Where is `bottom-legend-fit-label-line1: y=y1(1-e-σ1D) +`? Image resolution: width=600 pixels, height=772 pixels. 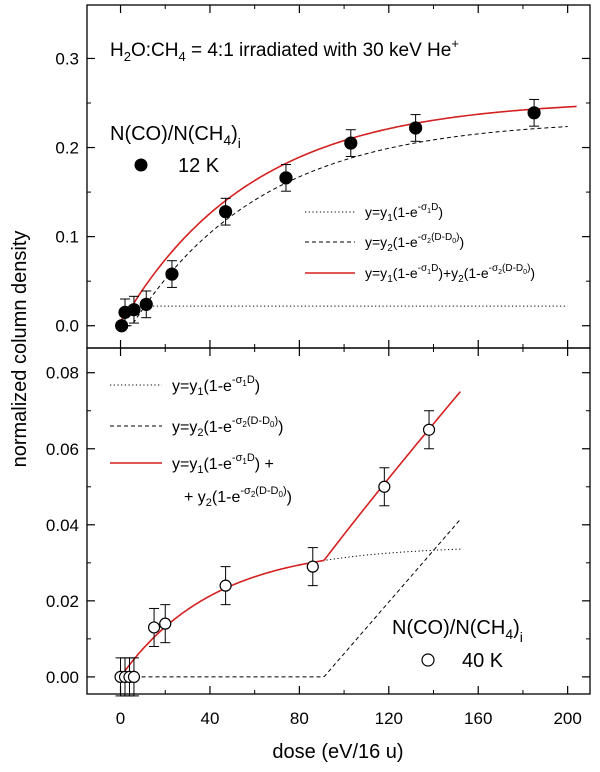 bottom-legend-fit-label-line1: y=y1(1-e-σ1D) + is located at coordinates (223, 464).